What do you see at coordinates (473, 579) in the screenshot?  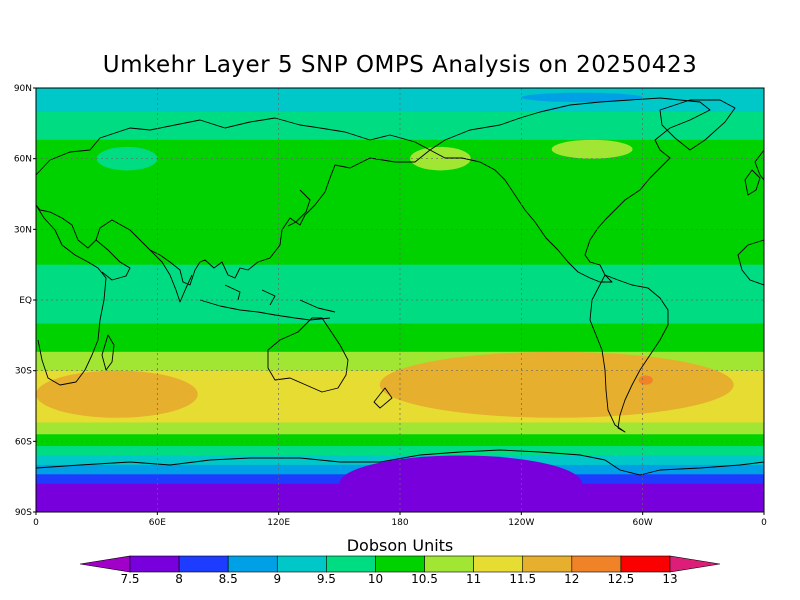 I see `colorbar-label: 11` at bounding box center [473, 579].